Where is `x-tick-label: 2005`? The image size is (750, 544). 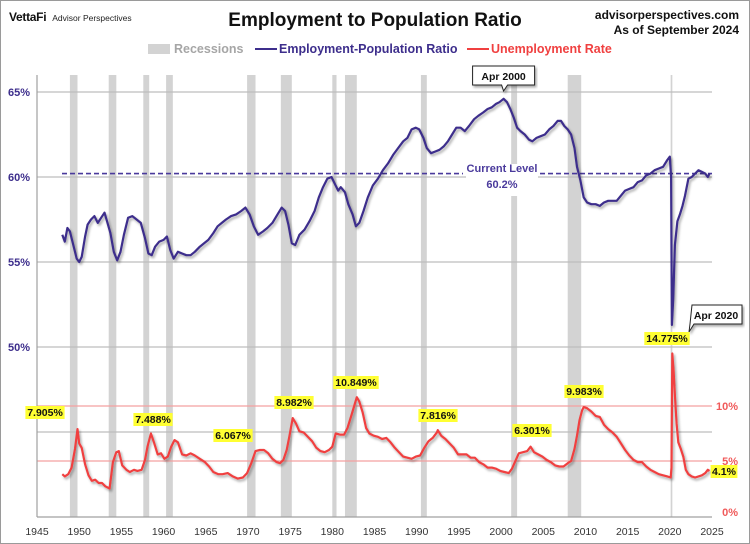 x-tick-label: 2005 is located at coordinates (544, 532).